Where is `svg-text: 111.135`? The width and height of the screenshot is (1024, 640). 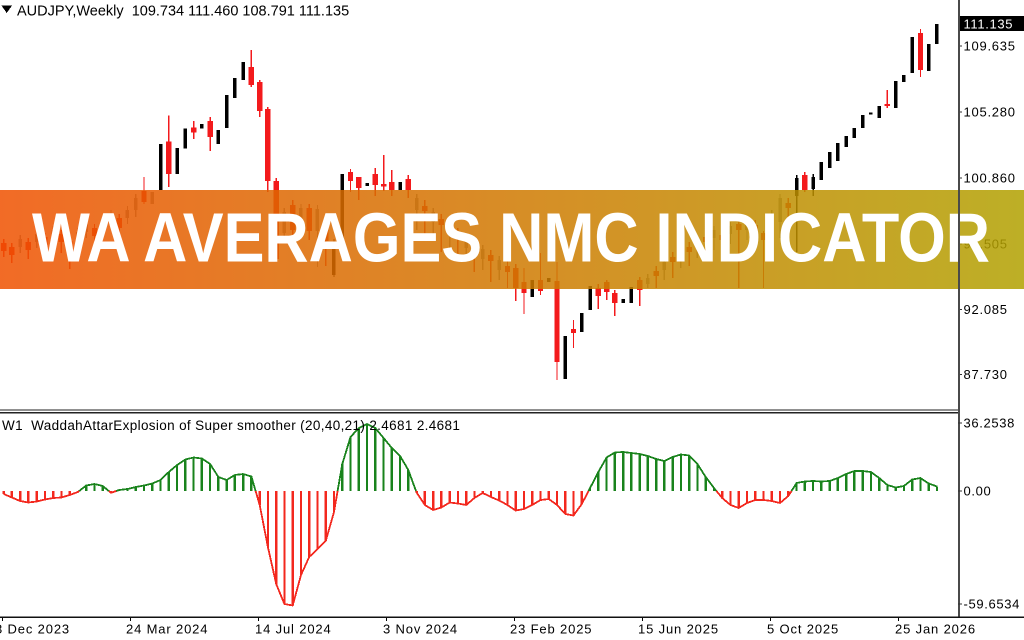
svg-text: 111.135 is located at coordinates (989, 23).